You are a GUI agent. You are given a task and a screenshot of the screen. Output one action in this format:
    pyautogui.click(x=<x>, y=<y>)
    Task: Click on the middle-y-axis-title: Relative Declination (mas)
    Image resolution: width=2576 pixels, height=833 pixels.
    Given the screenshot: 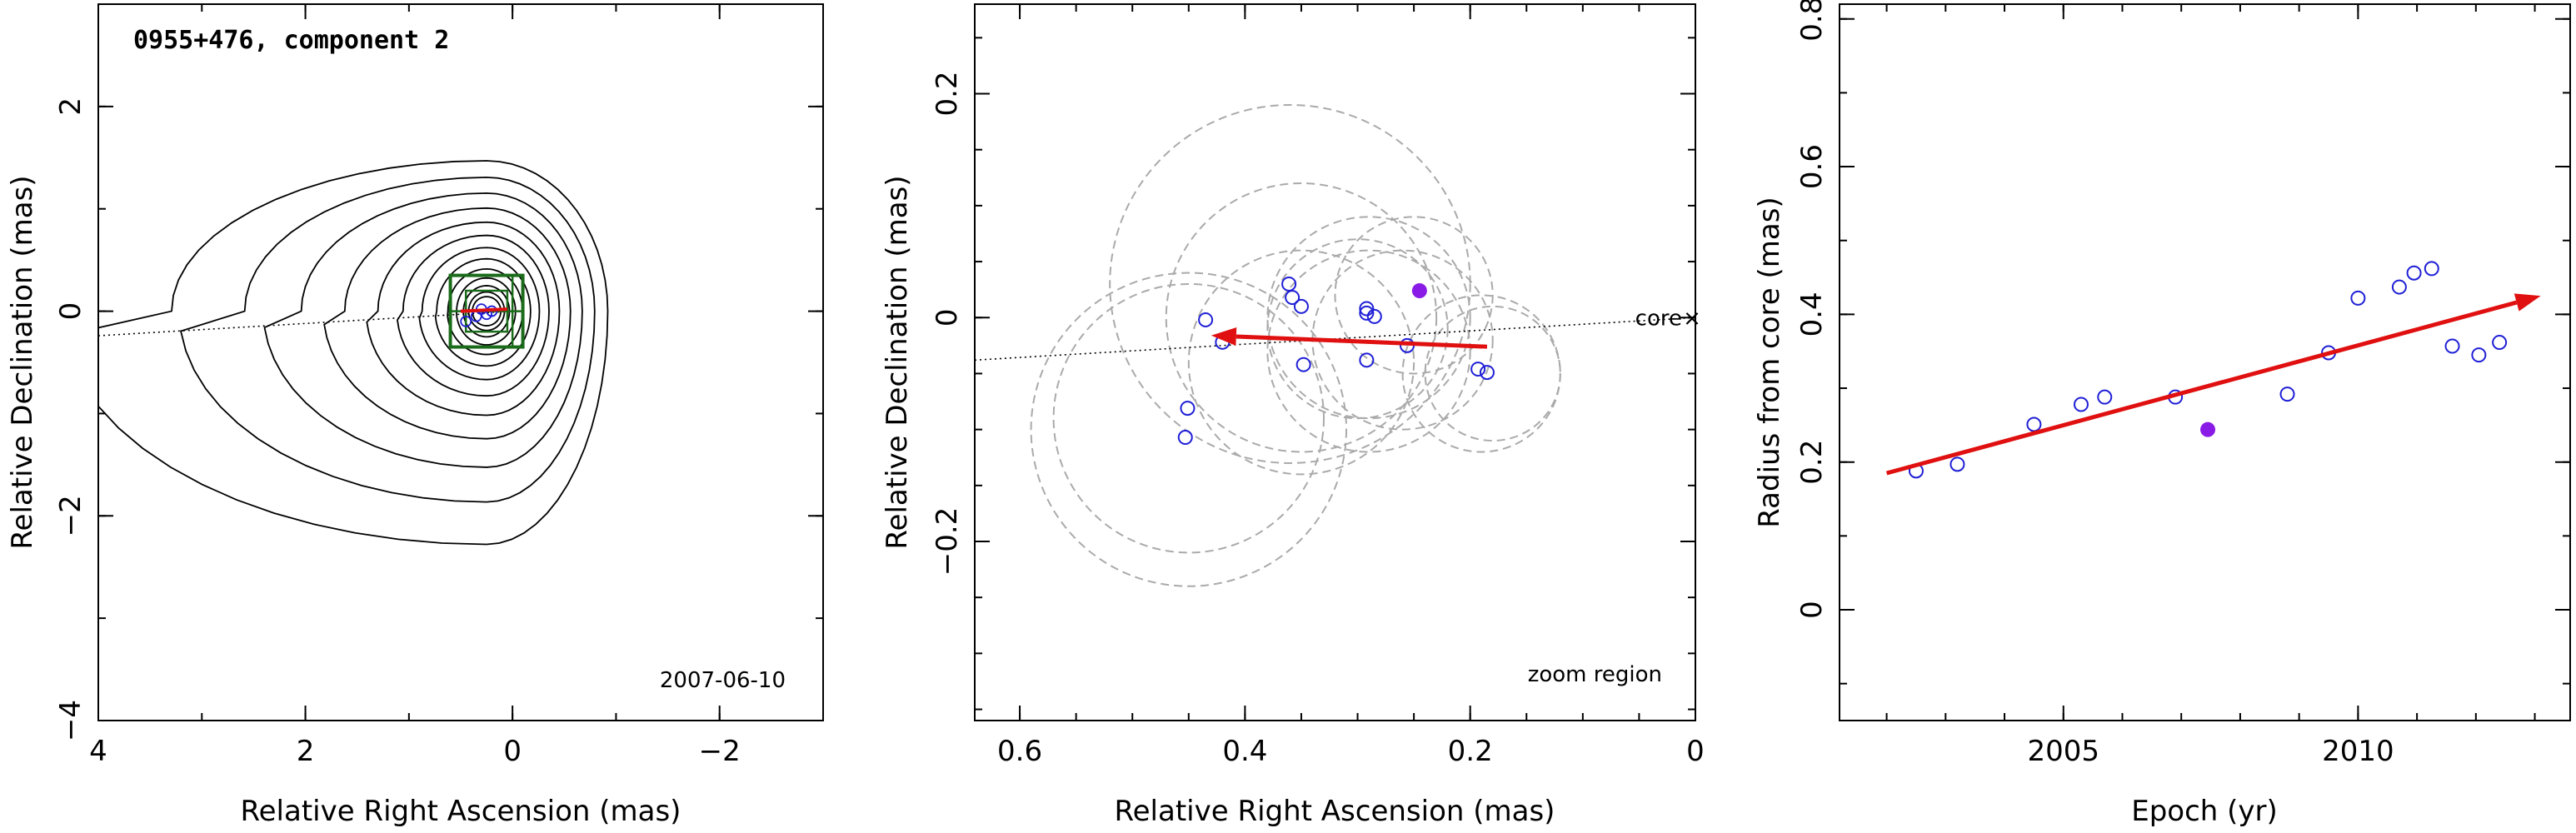 What is the action you would take?
    pyautogui.click(x=897, y=362)
    